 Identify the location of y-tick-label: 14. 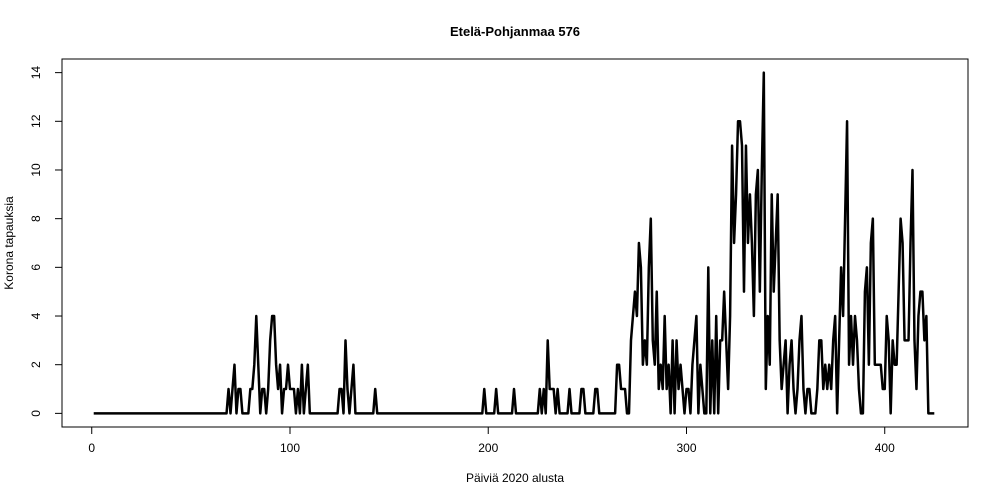
(36, 73).